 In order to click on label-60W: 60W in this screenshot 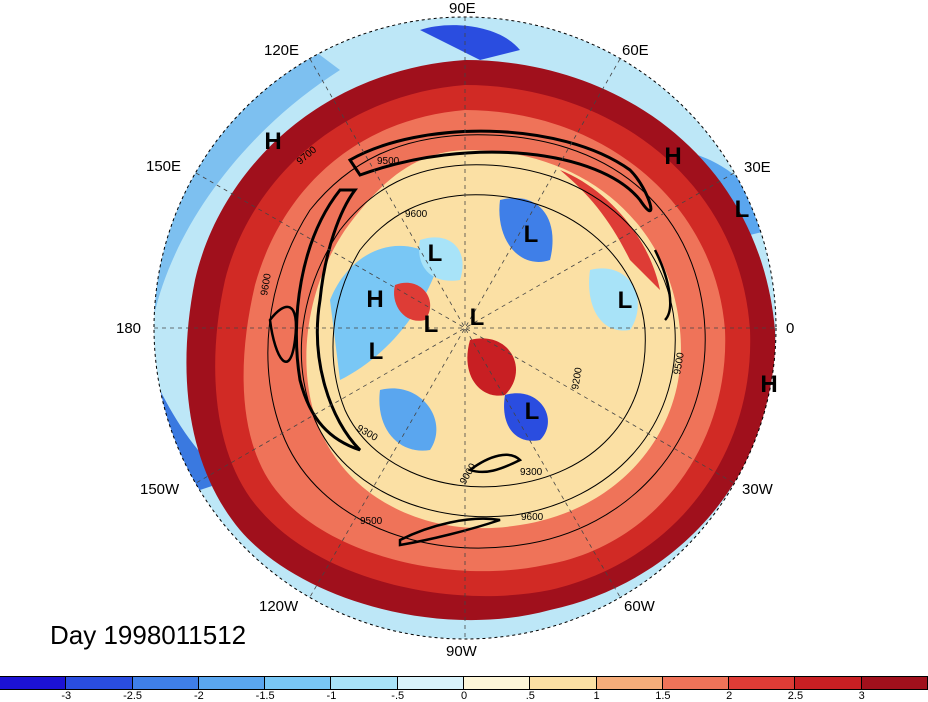, I will do `click(639, 606)`.